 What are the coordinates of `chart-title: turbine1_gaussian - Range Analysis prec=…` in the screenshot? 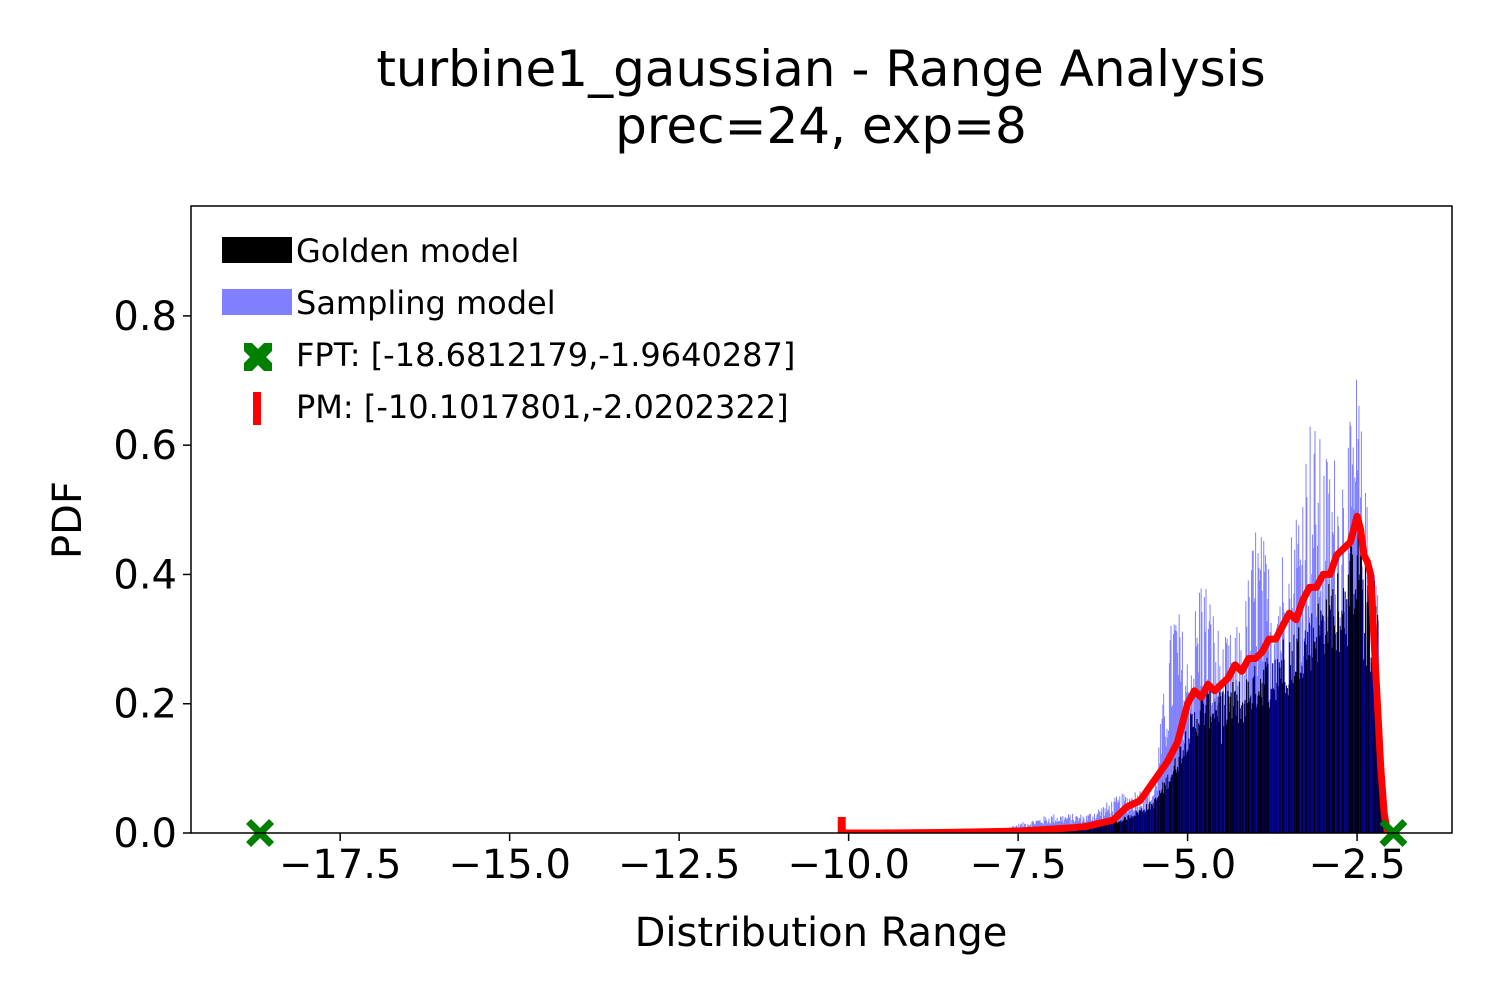 It's located at (820, 97).